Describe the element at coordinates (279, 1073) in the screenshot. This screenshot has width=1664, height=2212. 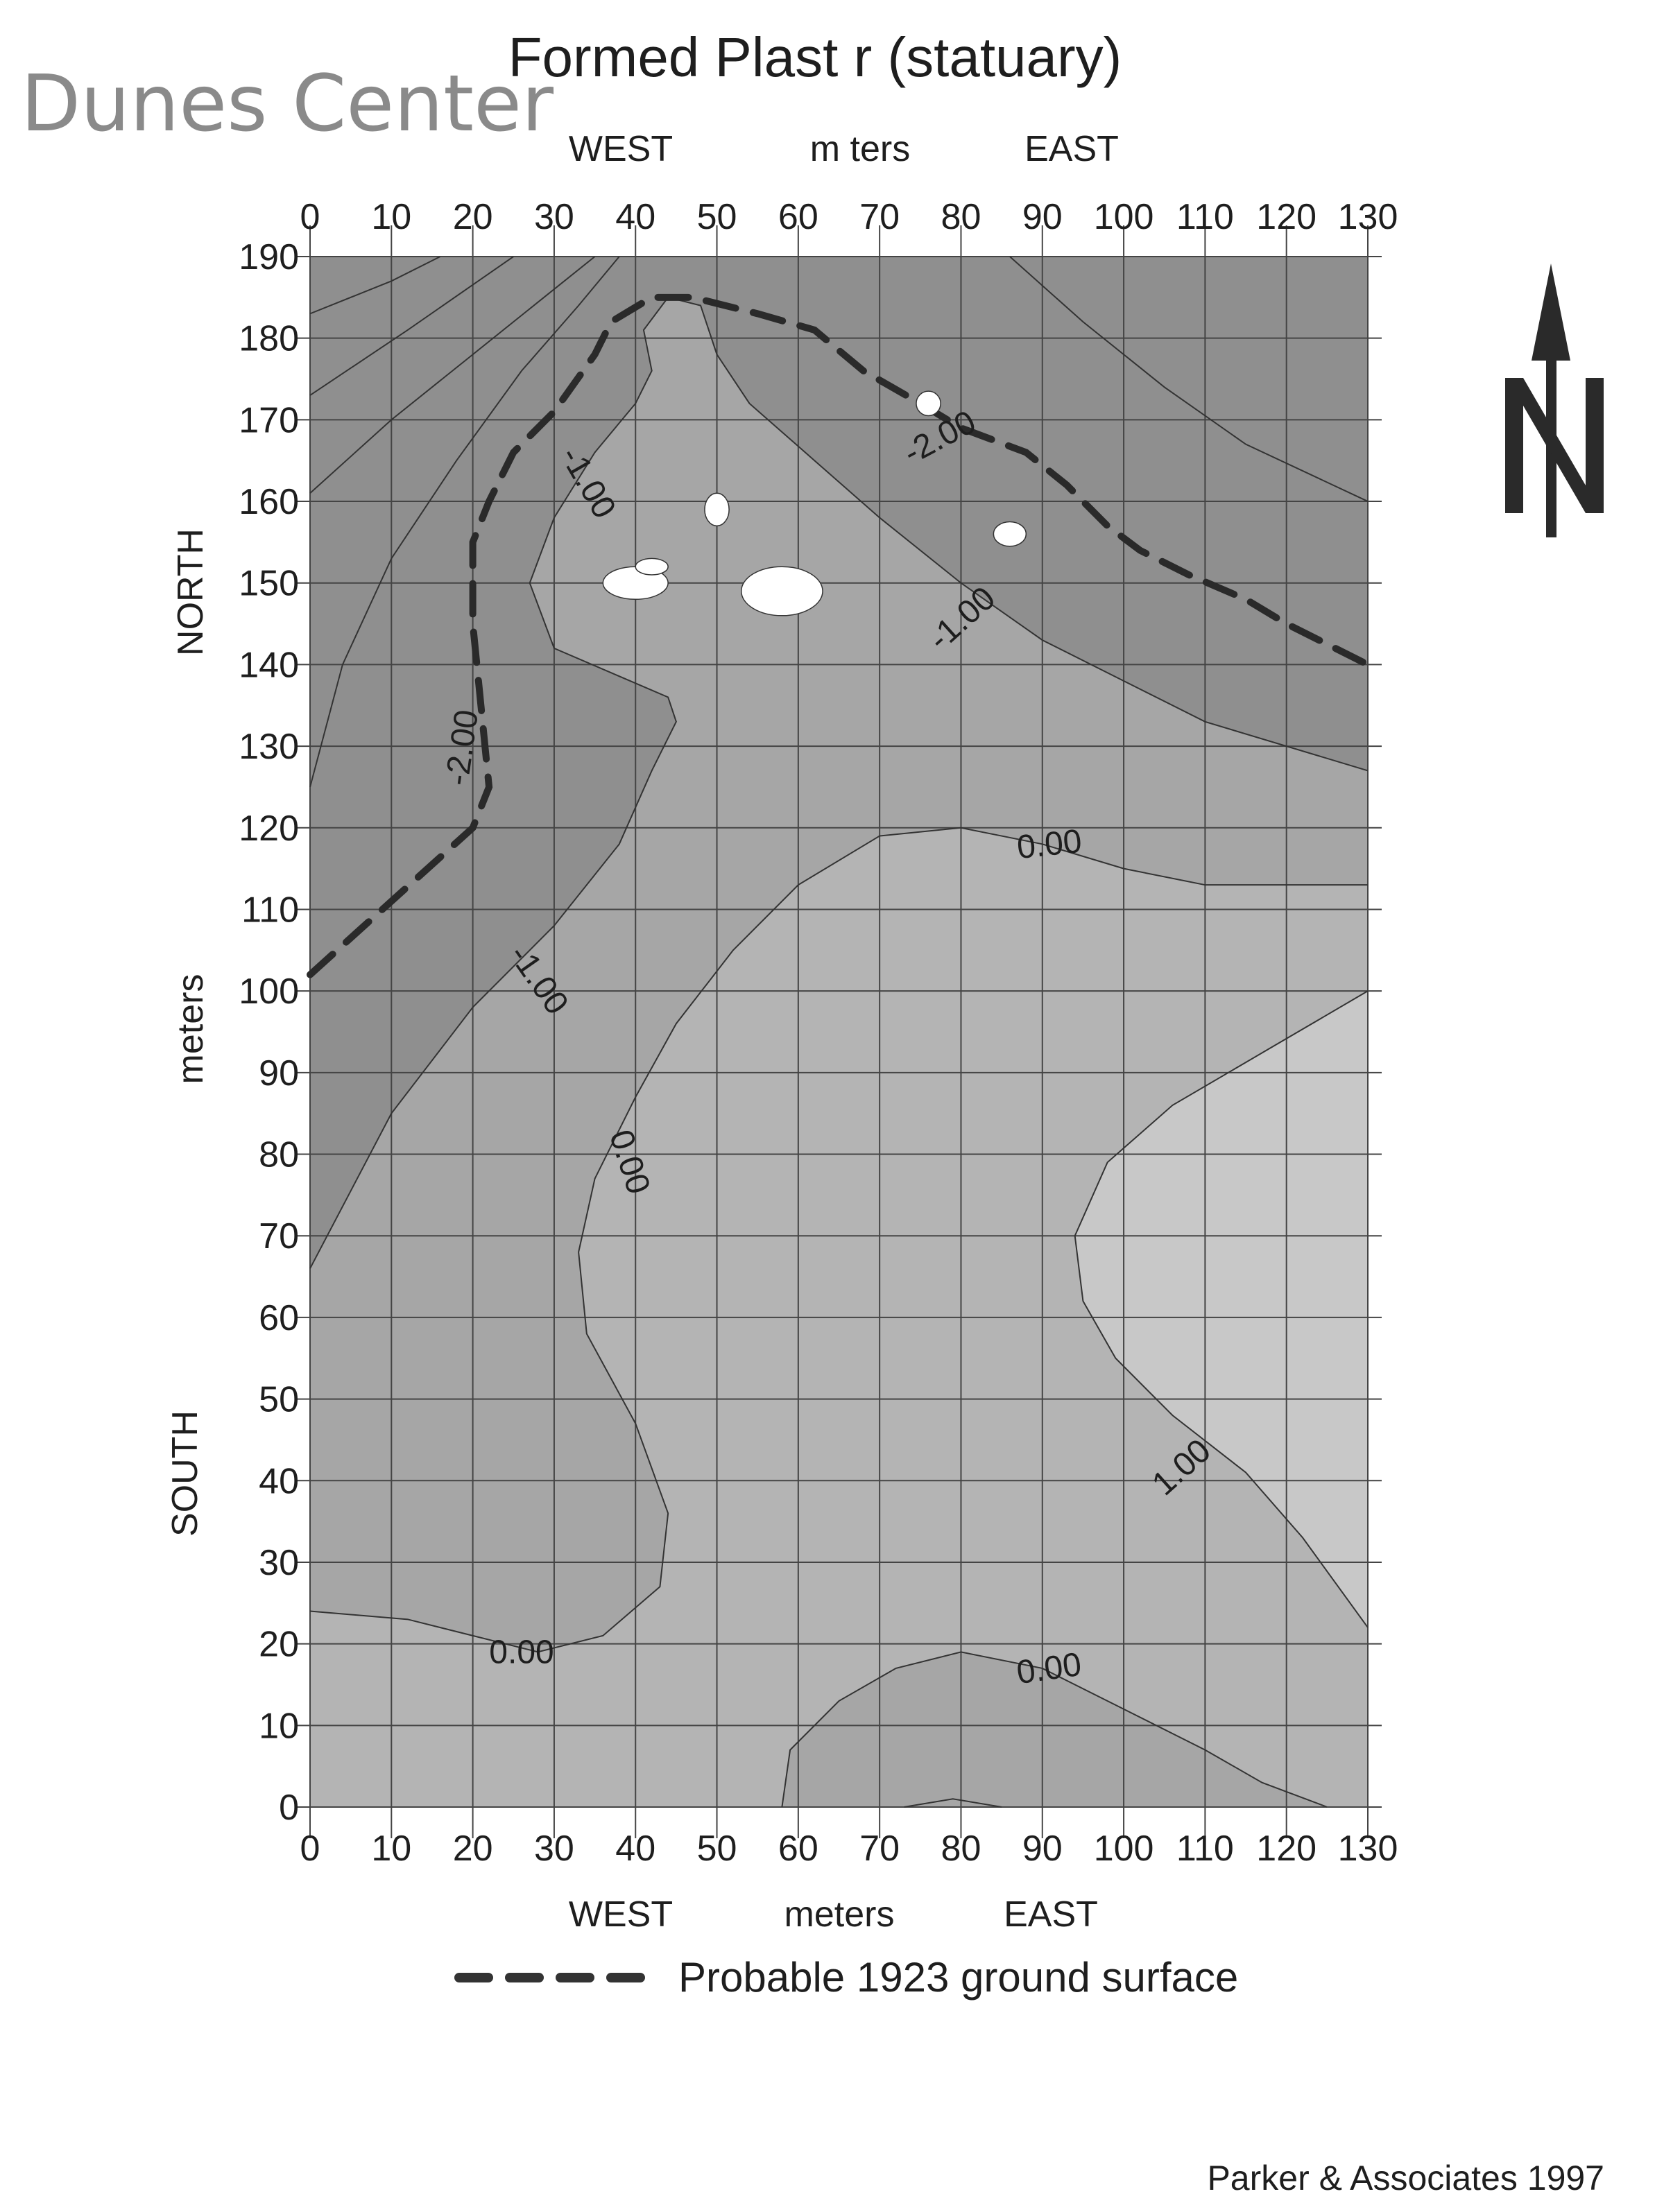
I see `y-tick-label: 90` at that location.